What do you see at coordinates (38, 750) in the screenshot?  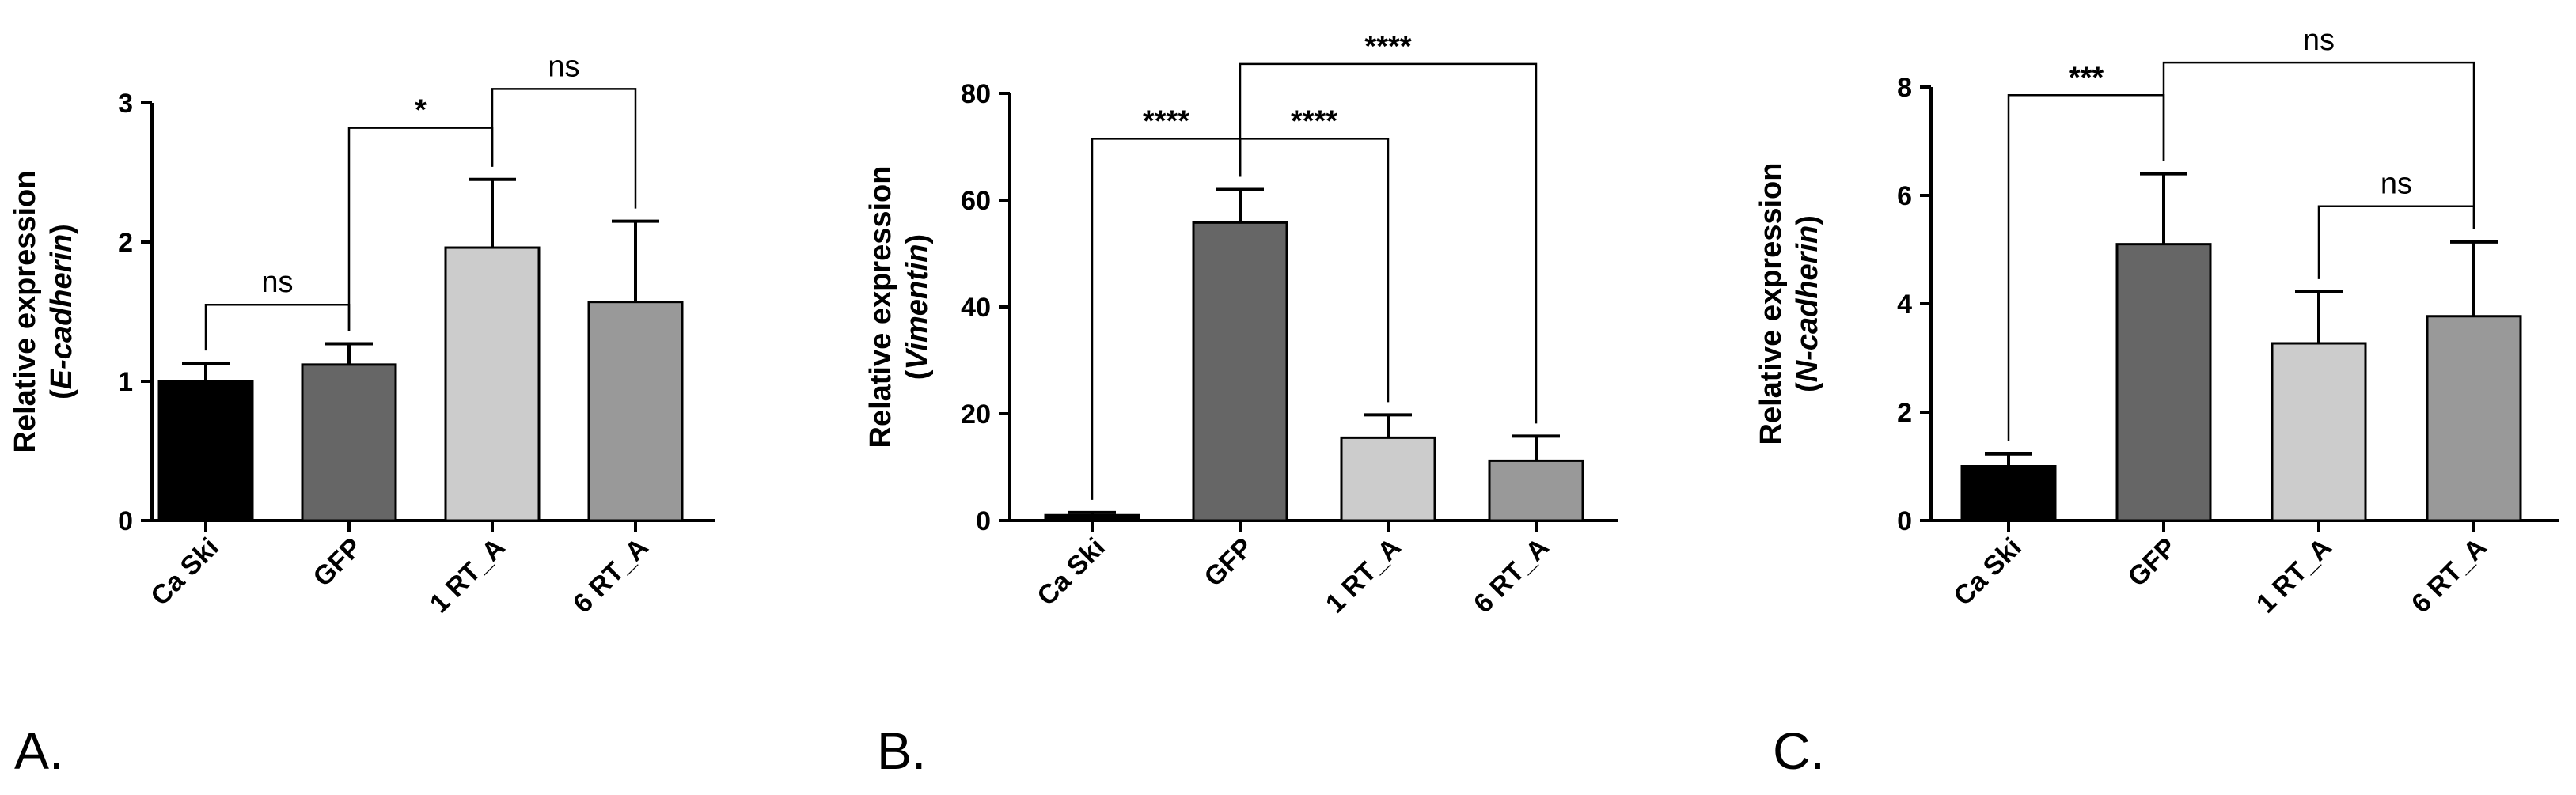 I see `panel-letter: A.` at bounding box center [38, 750].